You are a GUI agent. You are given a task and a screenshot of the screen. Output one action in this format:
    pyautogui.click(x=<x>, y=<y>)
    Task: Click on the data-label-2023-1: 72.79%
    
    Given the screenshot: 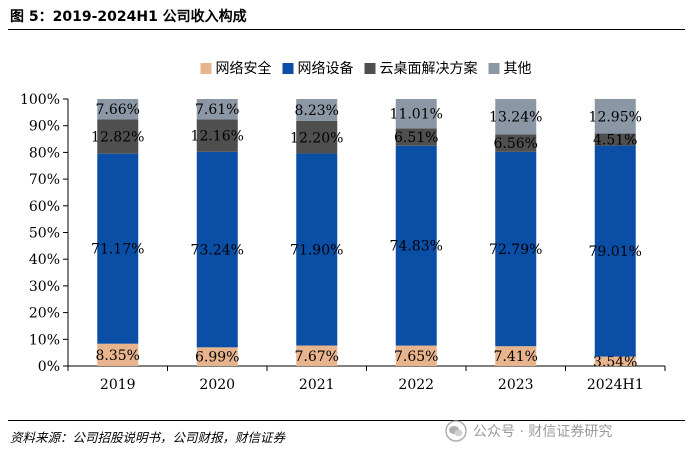 What is the action you would take?
    pyautogui.click(x=515, y=250)
    